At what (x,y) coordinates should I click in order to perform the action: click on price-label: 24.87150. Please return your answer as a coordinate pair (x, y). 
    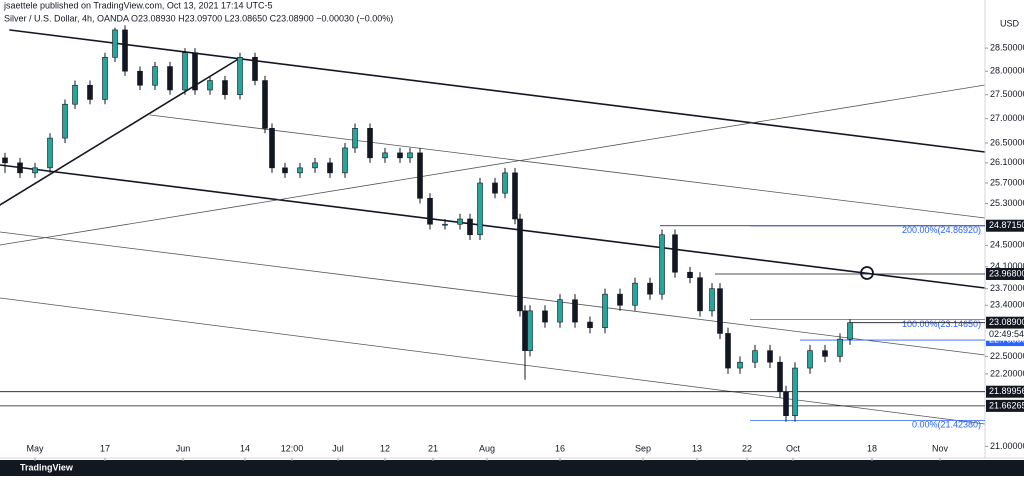
    Looking at the image, I should click on (1006, 225).